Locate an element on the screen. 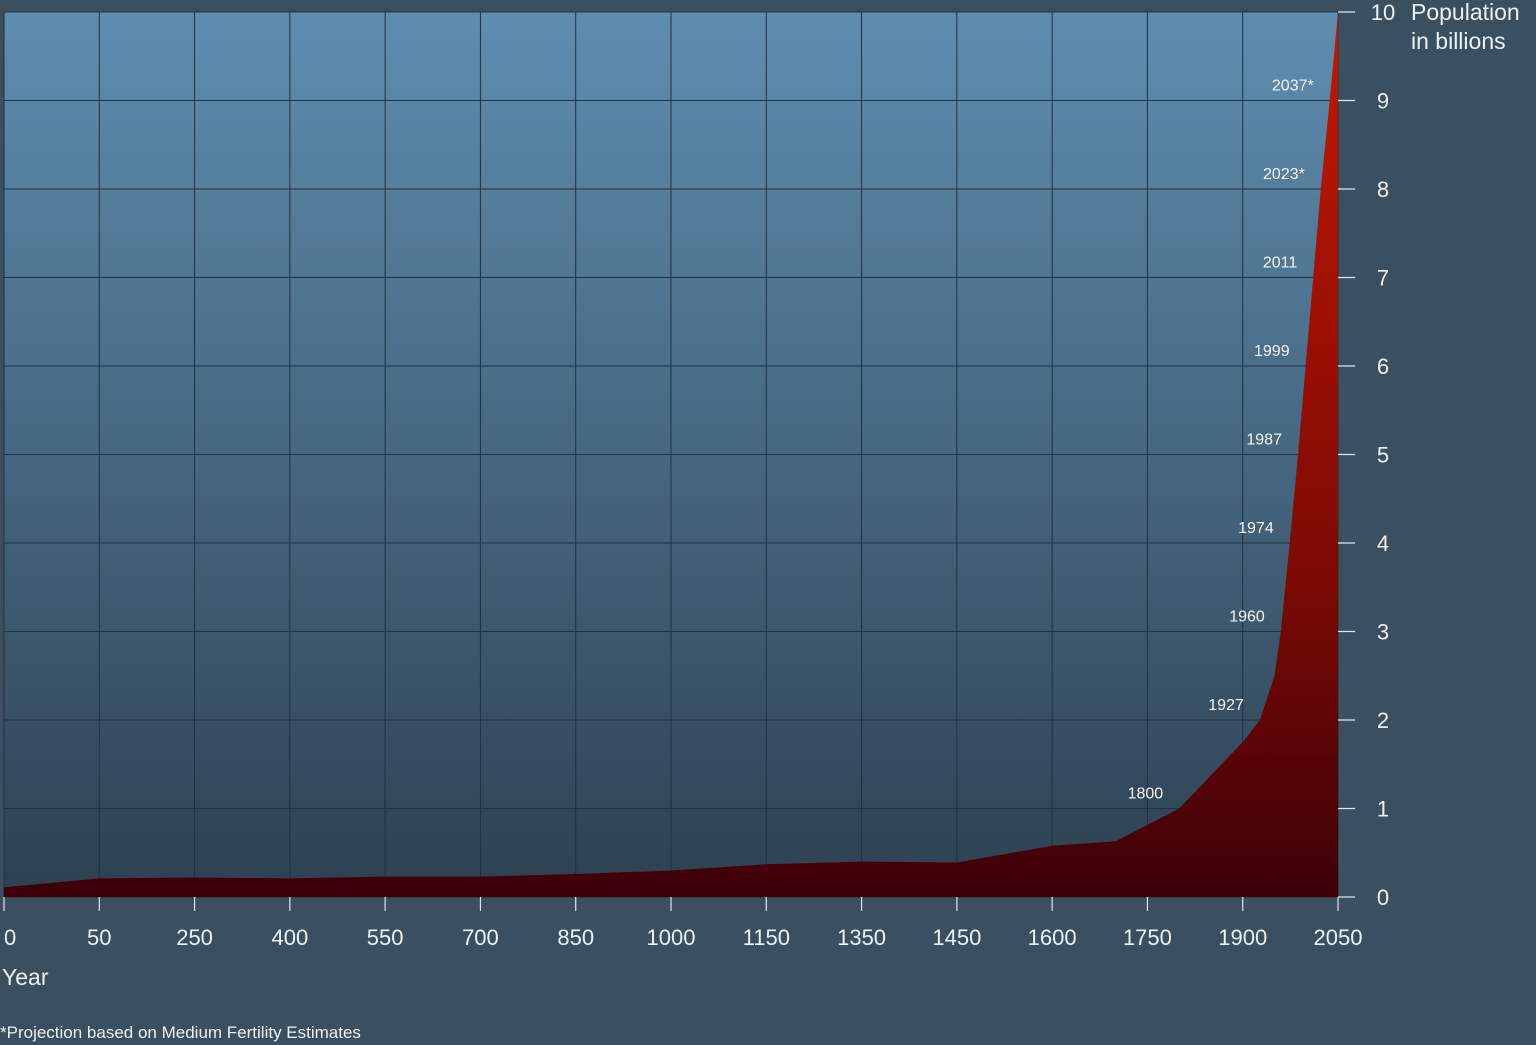 The image size is (1536, 1045). x-tick-label: 0 is located at coordinates (10, 937).